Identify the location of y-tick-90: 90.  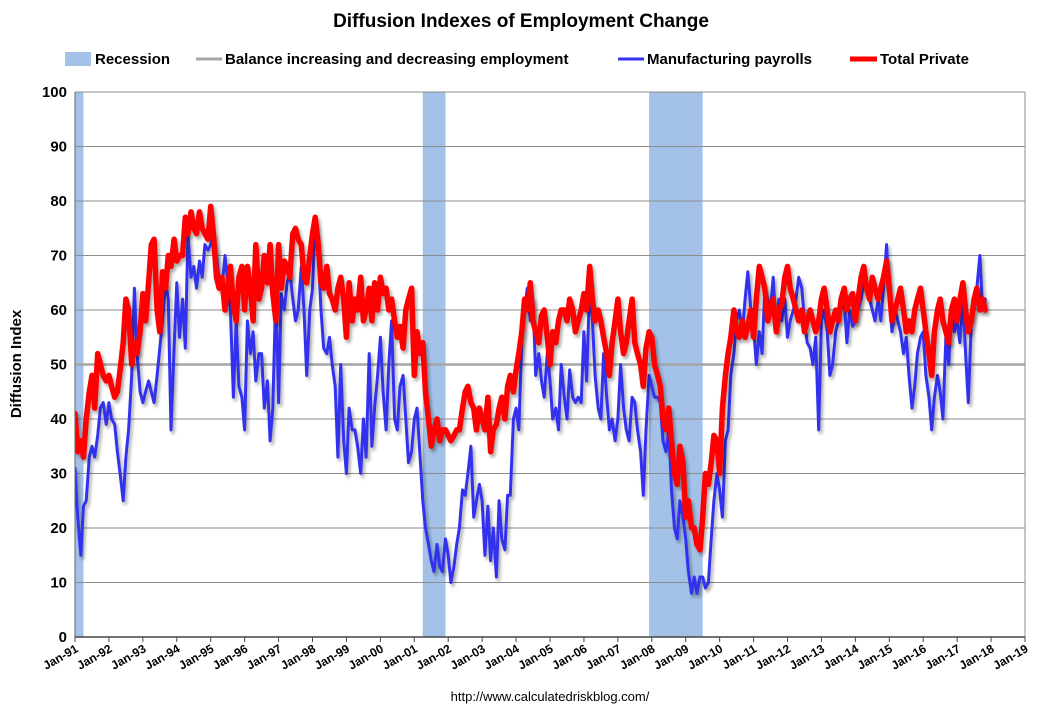
(58, 147).